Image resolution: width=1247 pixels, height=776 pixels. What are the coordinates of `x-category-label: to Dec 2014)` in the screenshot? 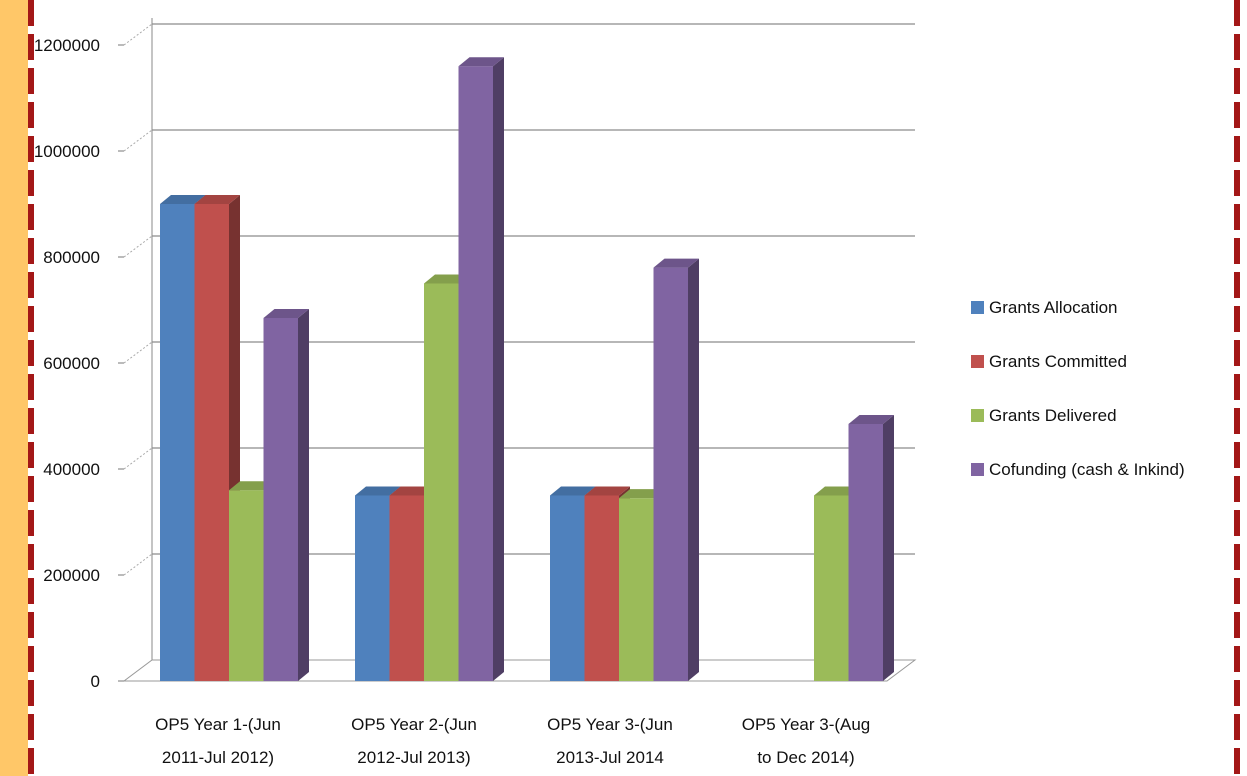 It's located at (805, 757).